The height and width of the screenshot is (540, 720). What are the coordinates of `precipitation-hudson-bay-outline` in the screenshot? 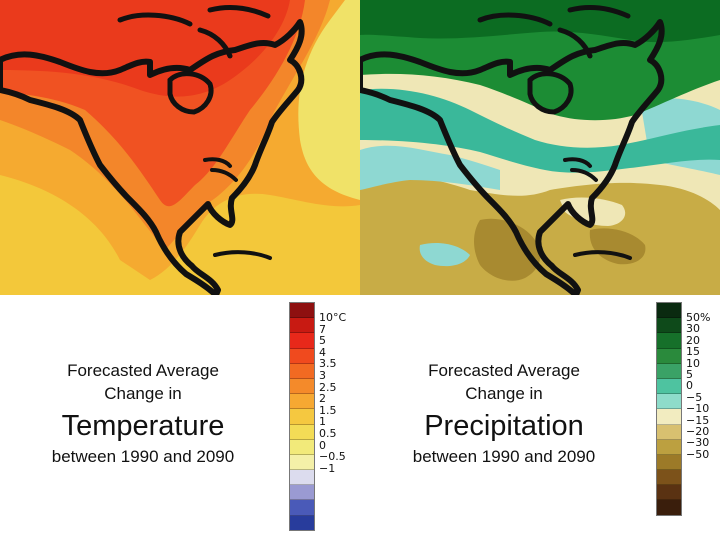 It's located at (550, 93).